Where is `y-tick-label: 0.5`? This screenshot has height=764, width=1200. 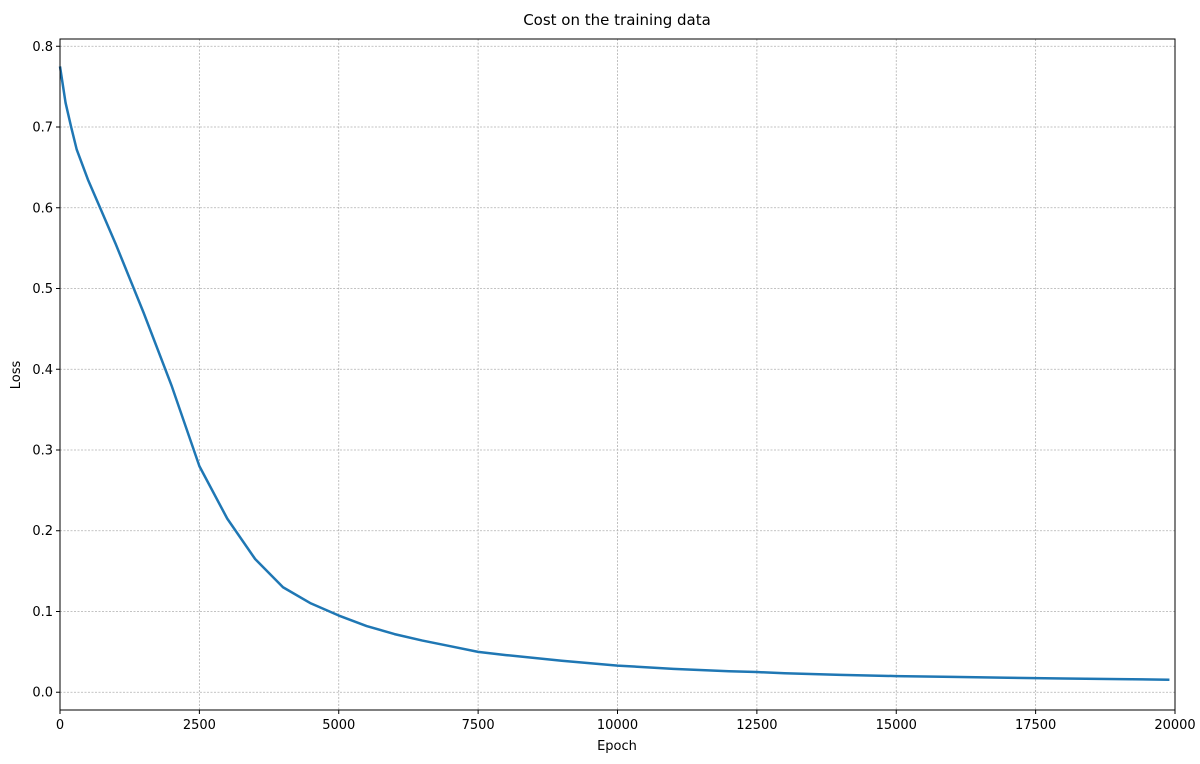
y-tick-label: 0.5 is located at coordinates (42, 289).